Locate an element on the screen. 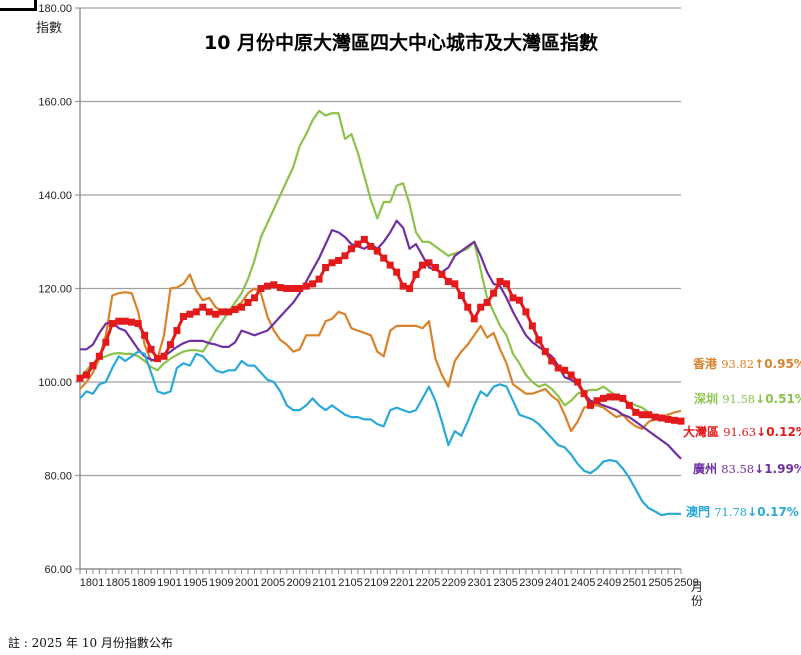  label-name: 廣州 is located at coordinates (705, 469).